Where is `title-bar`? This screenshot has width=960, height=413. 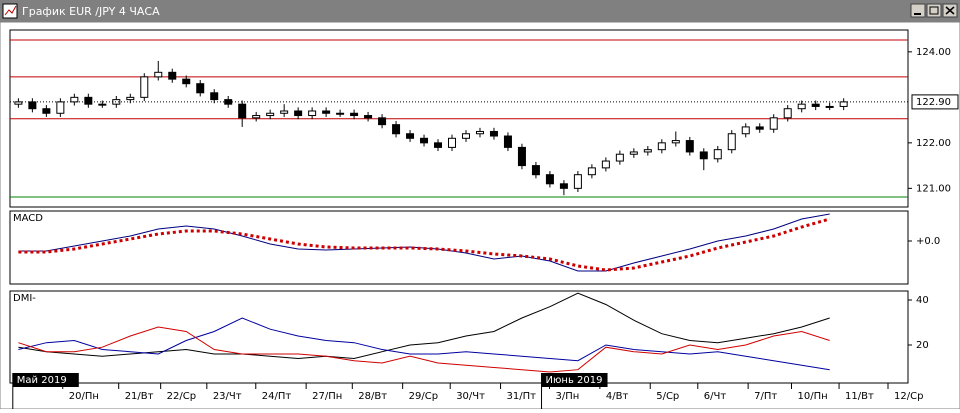
title-bar is located at coordinates (480, 11).